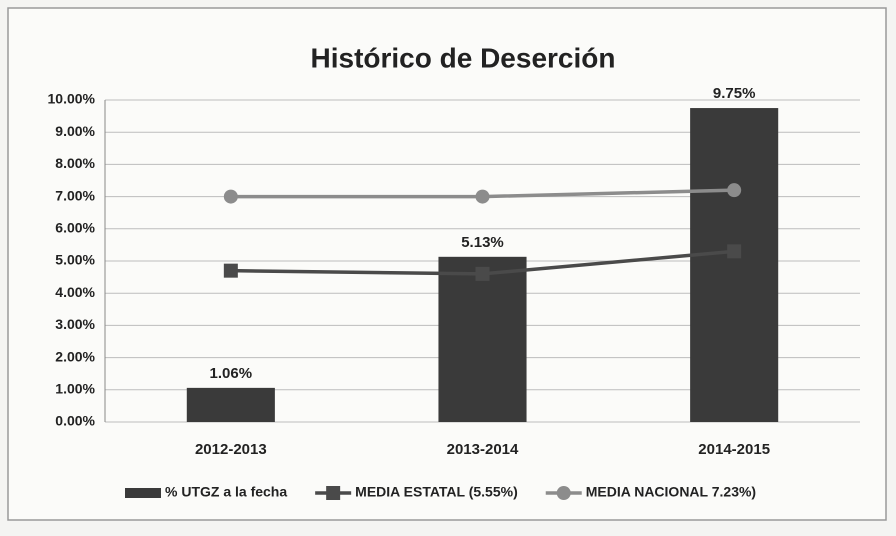 This screenshot has width=896, height=536. Describe the element at coordinates (734, 449) in the screenshot. I see `x-tick-label: 2014-2015` at that location.